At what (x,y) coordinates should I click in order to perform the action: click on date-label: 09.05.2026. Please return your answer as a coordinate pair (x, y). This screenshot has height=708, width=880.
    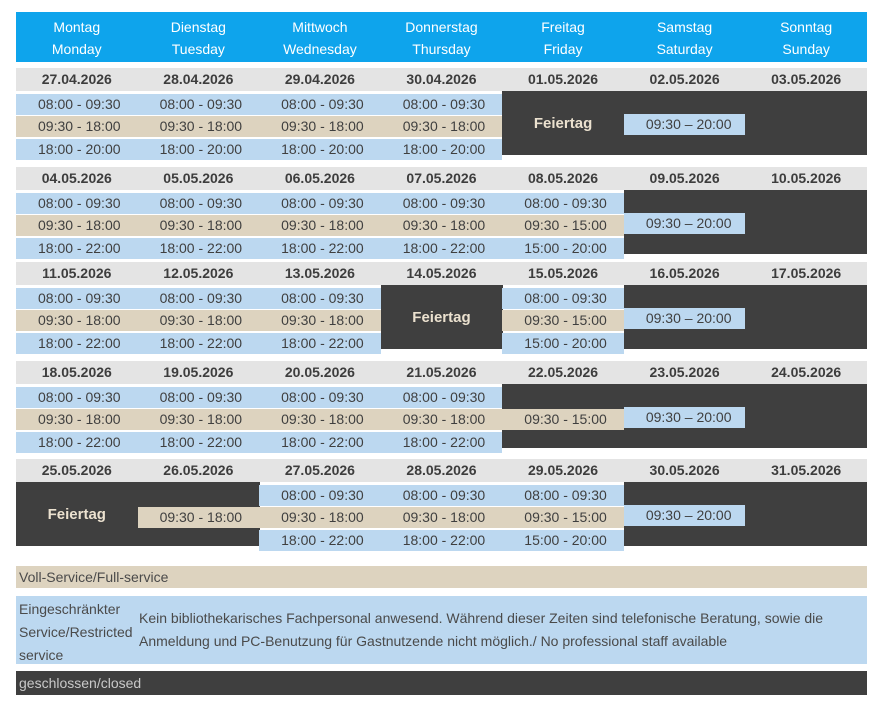
    Looking at the image, I should click on (684, 178).